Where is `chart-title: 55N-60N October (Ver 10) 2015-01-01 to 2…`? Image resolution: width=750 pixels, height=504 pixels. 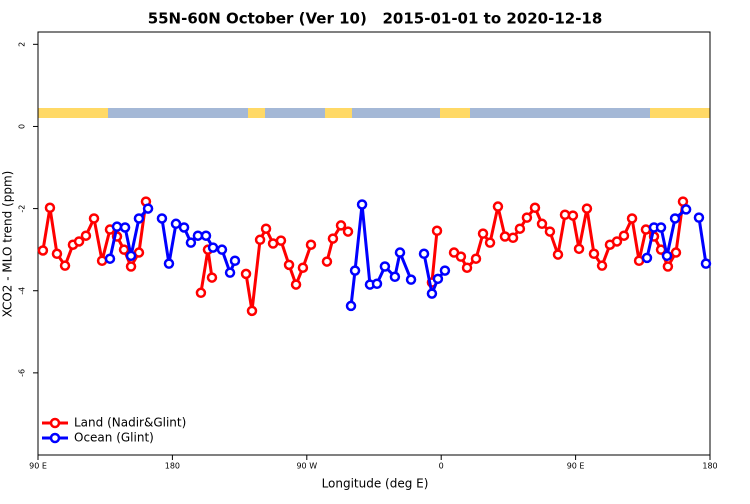 chart-title: 55N-60N October (Ver 10) 2015-01-01 to 2… is located at coordinates (375, 19).